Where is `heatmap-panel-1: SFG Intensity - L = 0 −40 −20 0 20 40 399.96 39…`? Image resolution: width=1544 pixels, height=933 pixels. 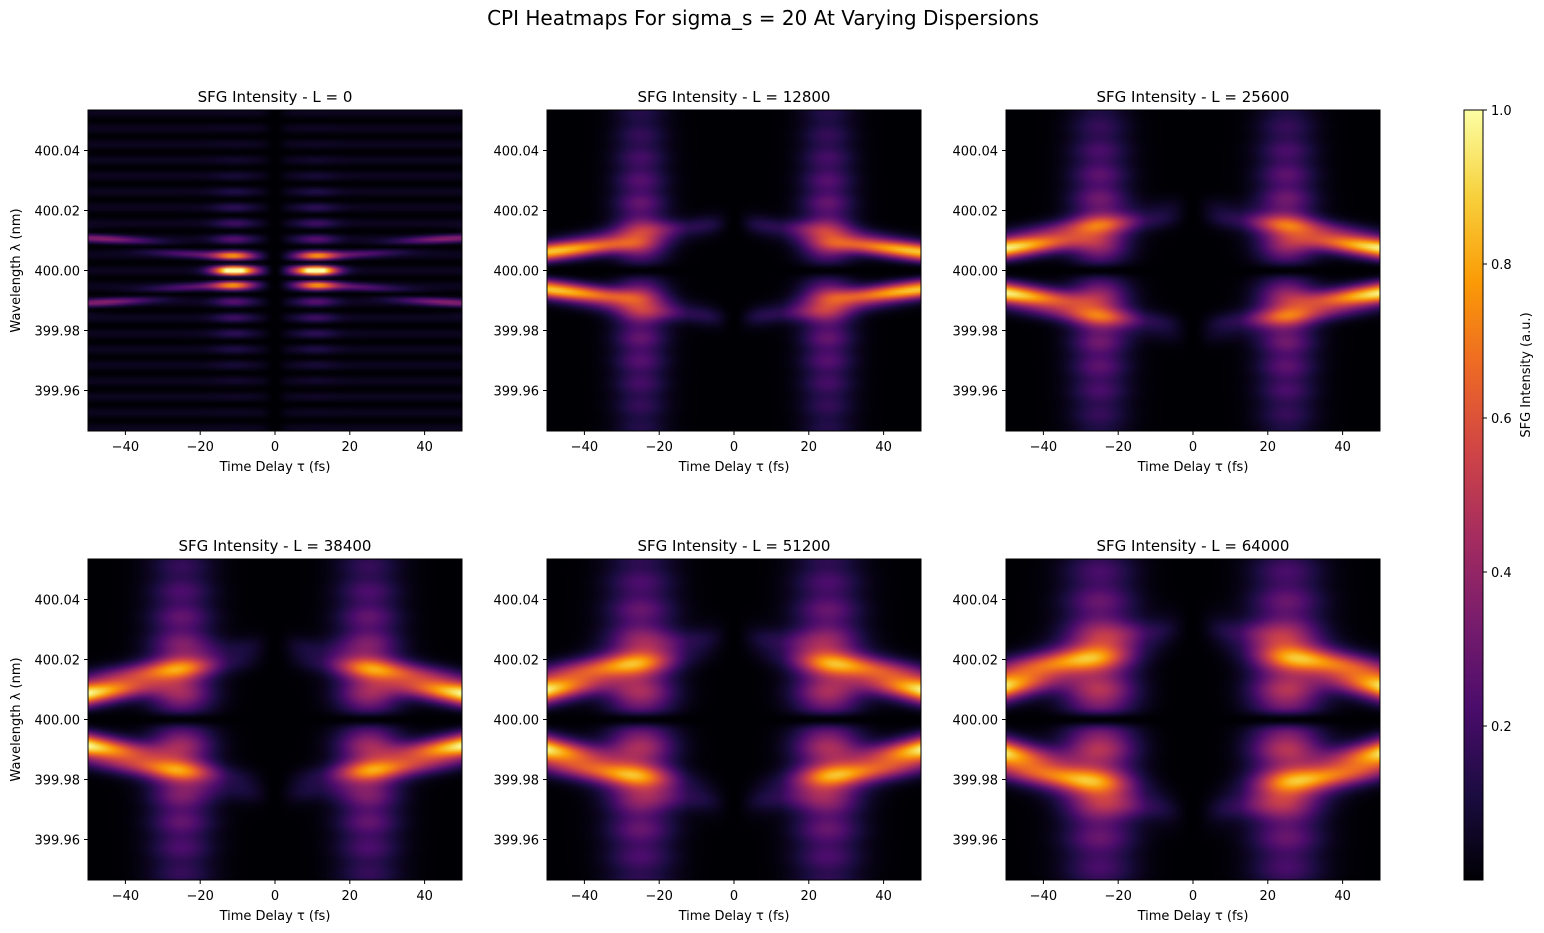
heatmap-panel-1: SFG Intensity - L = 0 −40 −20 0 20 40 399.96 39… is located at coordinates (236, 281).